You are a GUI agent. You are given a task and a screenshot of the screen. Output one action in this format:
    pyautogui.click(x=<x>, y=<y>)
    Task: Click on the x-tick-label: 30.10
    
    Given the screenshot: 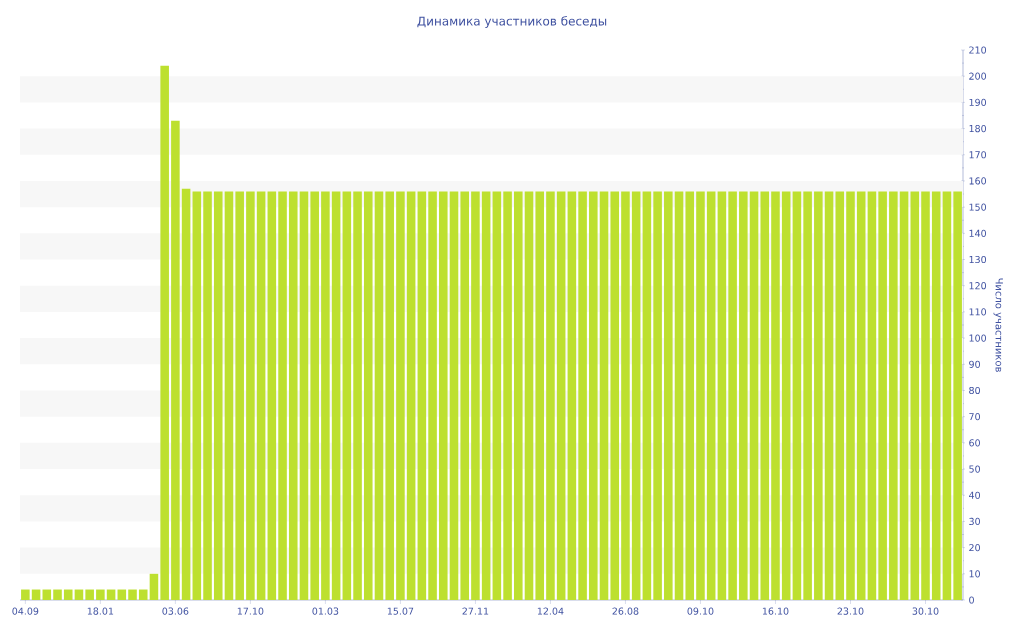 What is the action you would take?
    pyautogui.click(x=925, y=611)
    